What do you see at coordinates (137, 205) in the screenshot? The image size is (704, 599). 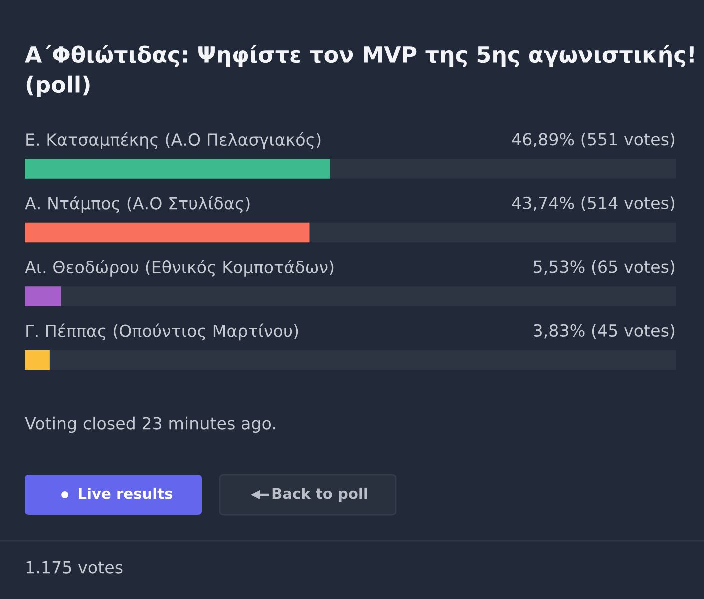 I see `y-tick-label: Α. Ντάμπος (Α.Ο Στυλίδας)` at bounding box center [137, 205].